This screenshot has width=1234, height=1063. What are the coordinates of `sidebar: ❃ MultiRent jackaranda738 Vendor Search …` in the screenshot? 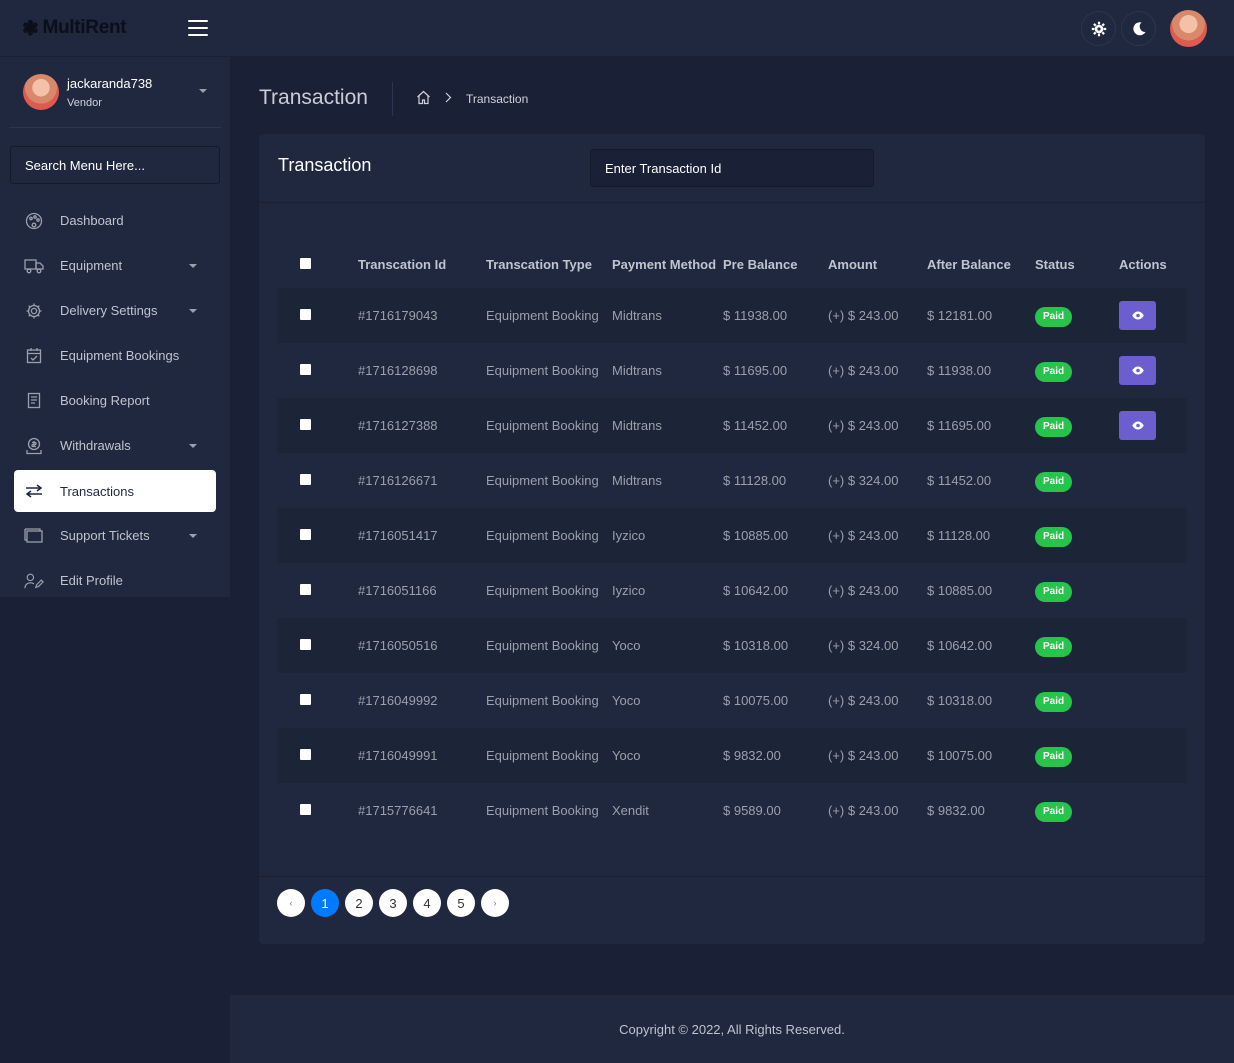 It's located at (115, 298).